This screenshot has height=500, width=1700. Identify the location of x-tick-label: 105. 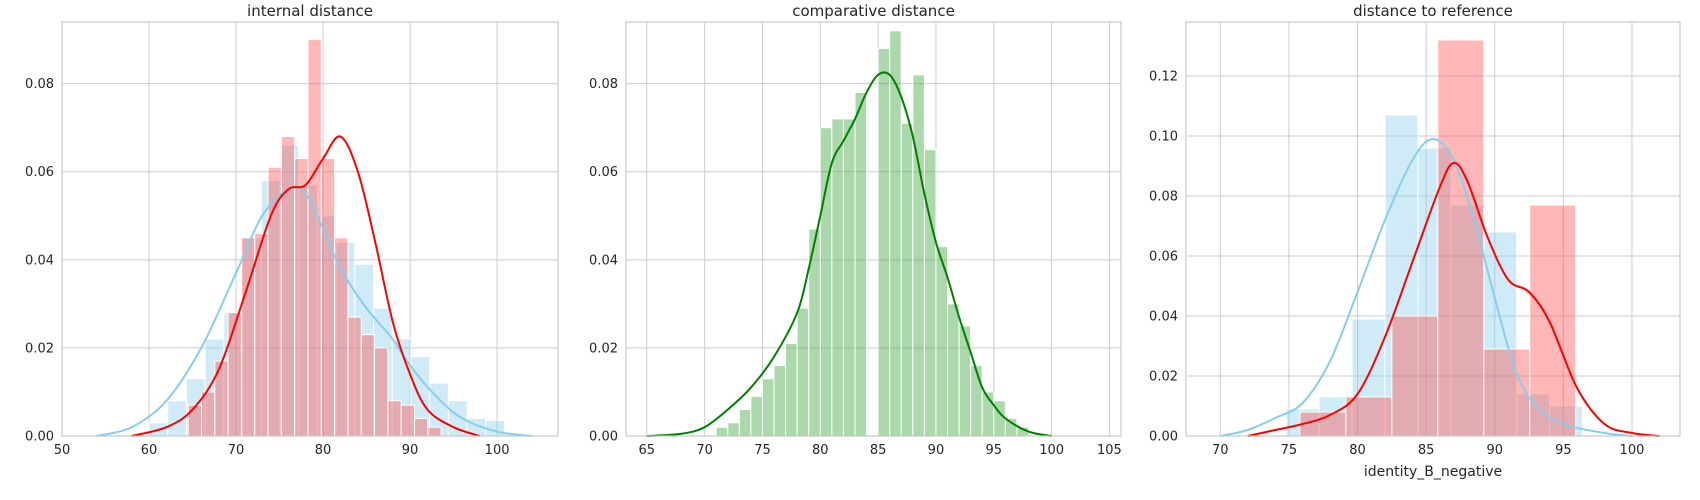
(1109, 450).